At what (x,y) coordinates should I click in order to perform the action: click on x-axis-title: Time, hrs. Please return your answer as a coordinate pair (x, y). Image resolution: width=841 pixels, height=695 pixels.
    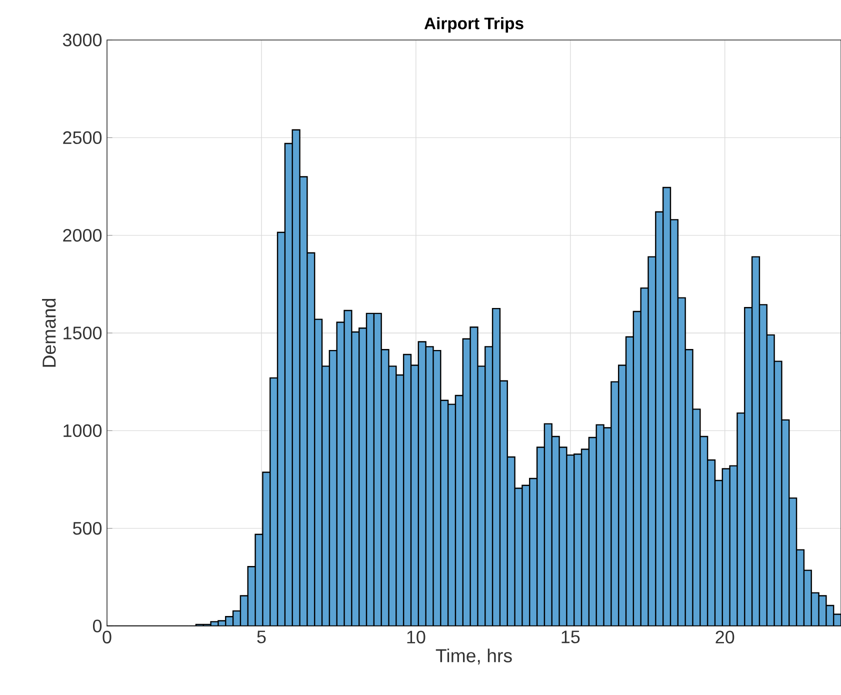
    Looking at the image, I should click on (474, 656).